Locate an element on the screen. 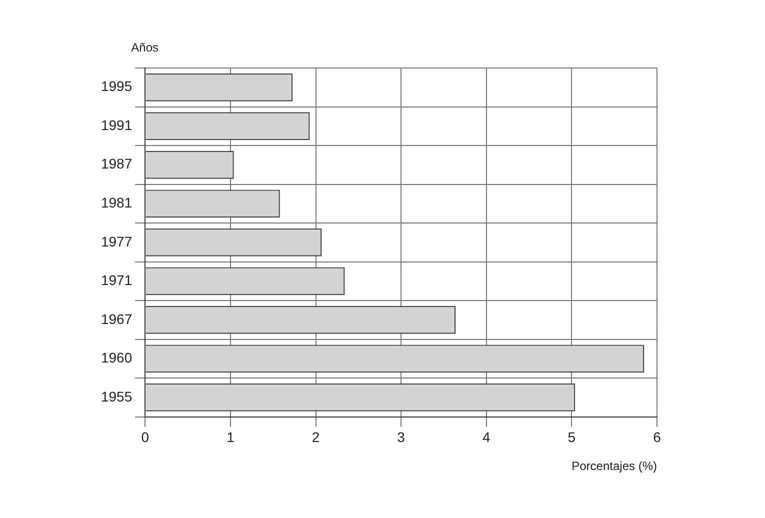 This screenshot has width=765, height=518. y-tick-label: 1991 is located at coordinates (116, 124).